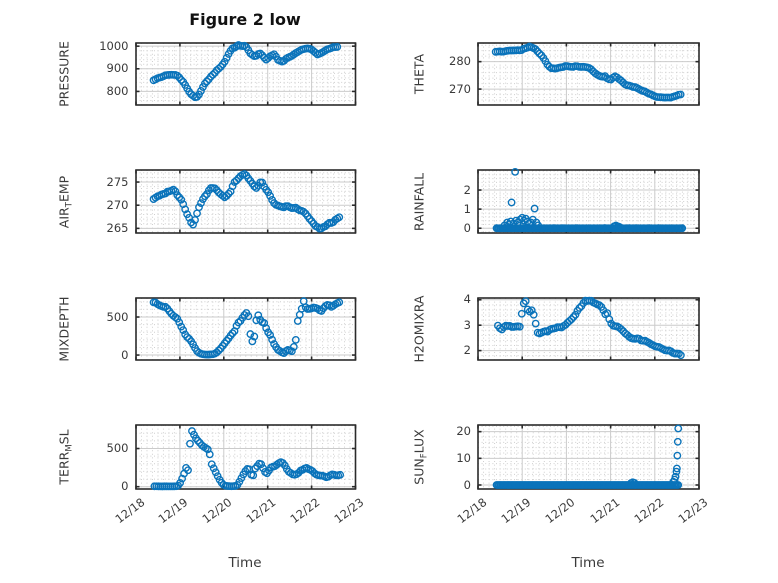 This screenshot has height=583, width=778. I want to click on y-axis-label-text: SUN, so click(419, 471).